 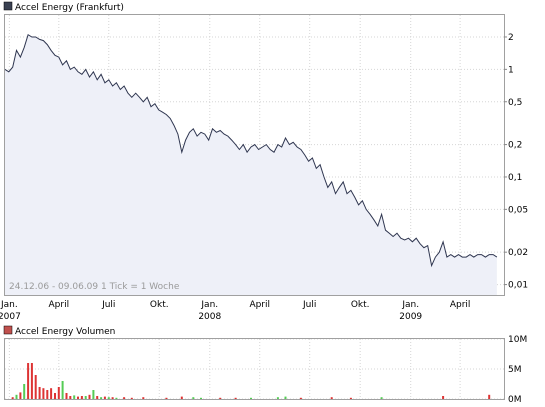 What do you see at coordinates (518, 253) in the screenshot?
I see `price-y-tick-label: 0,02` at bounding box center [518, 253].